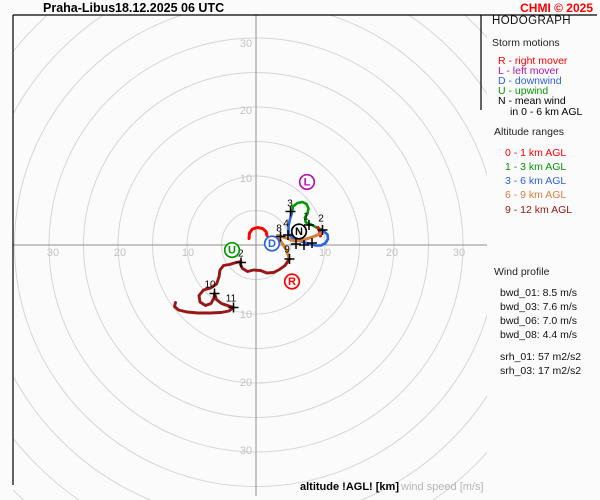 This screenshot has width=600, height=500. What do you see at coordinates (539, 334) in the screenshot?
I see `stat-bwd-08: bwd_08: 4.4 m/s` at bounding box center [539, 334].